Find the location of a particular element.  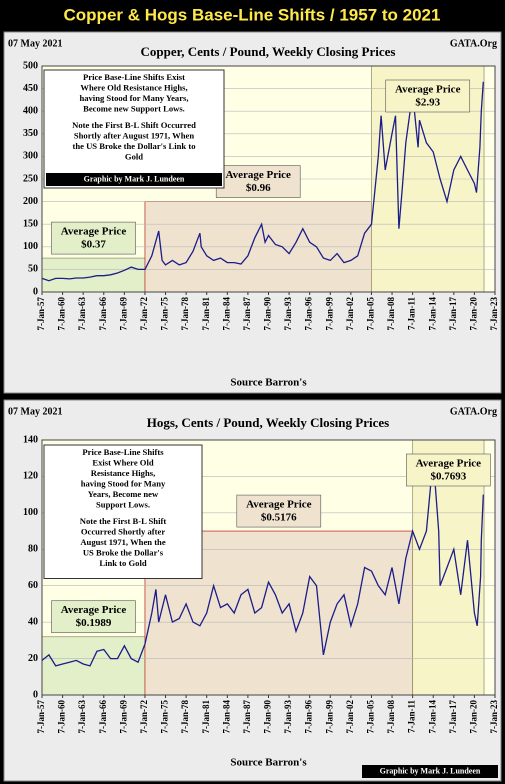

note-text: having Stood for Many is located at coordinates (123, 483).